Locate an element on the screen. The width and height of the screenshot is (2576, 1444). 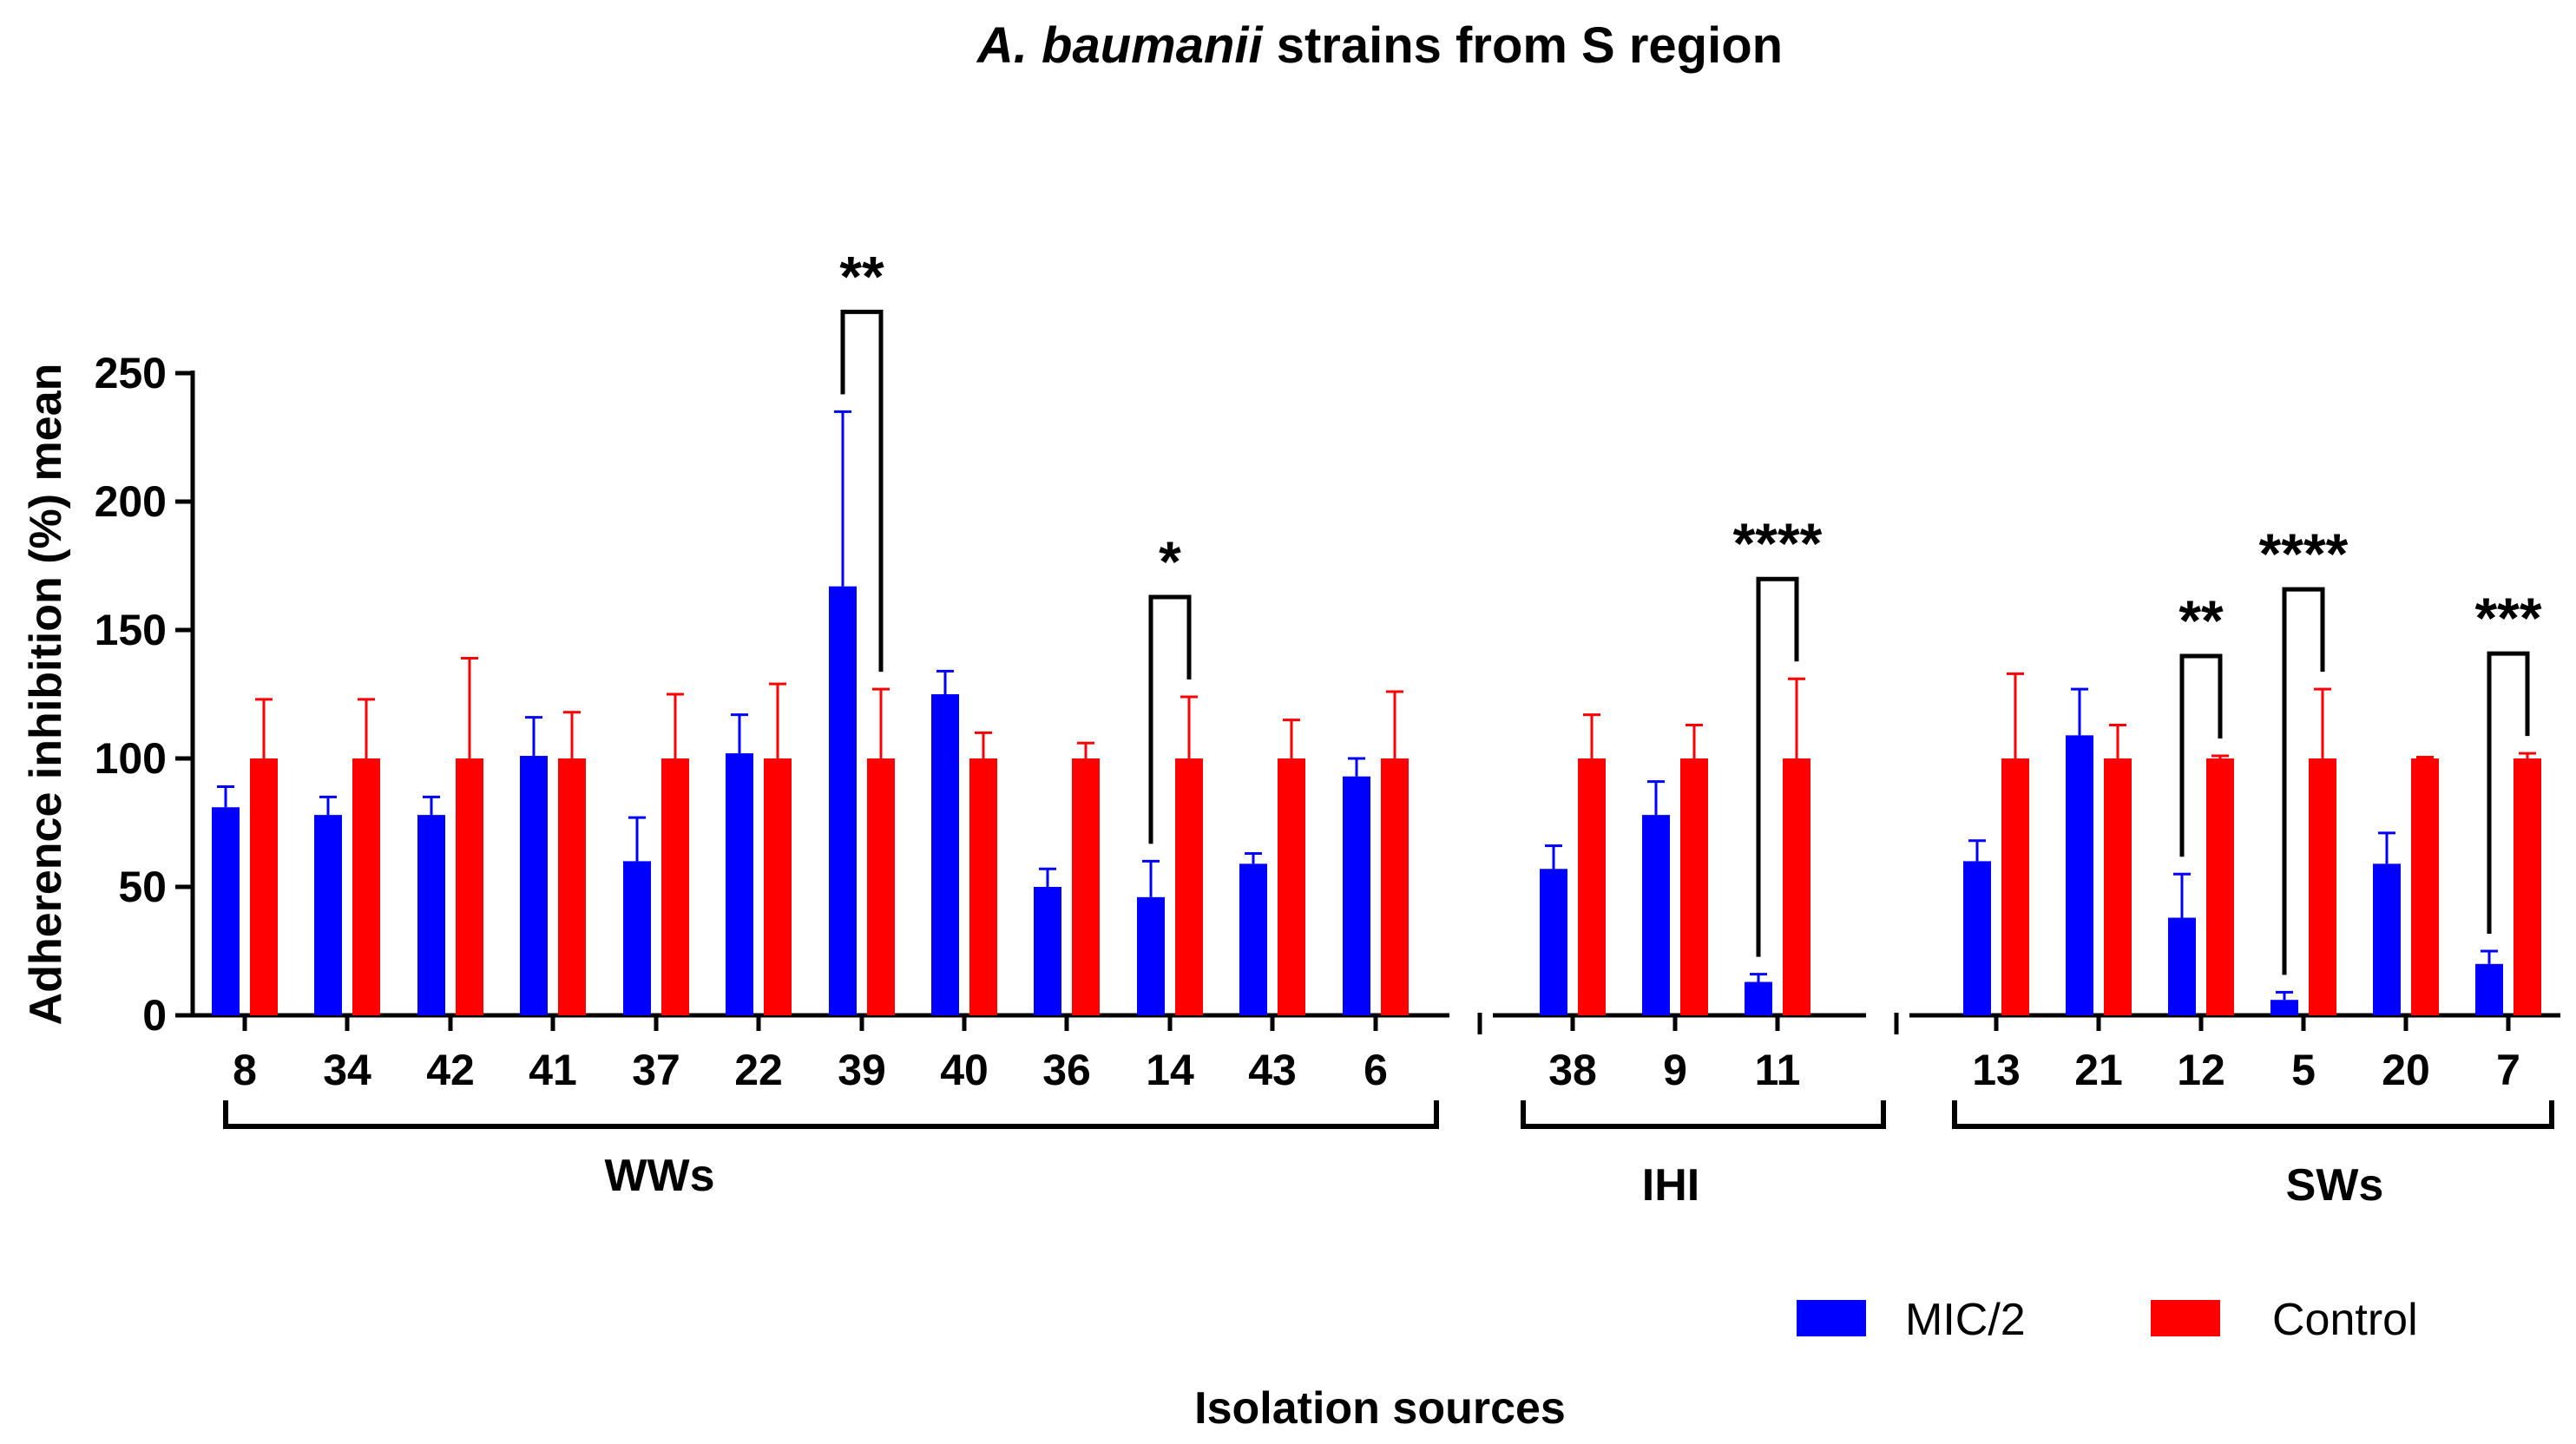
x-tick-label: 11 is located at coordinates (1778, 1070).